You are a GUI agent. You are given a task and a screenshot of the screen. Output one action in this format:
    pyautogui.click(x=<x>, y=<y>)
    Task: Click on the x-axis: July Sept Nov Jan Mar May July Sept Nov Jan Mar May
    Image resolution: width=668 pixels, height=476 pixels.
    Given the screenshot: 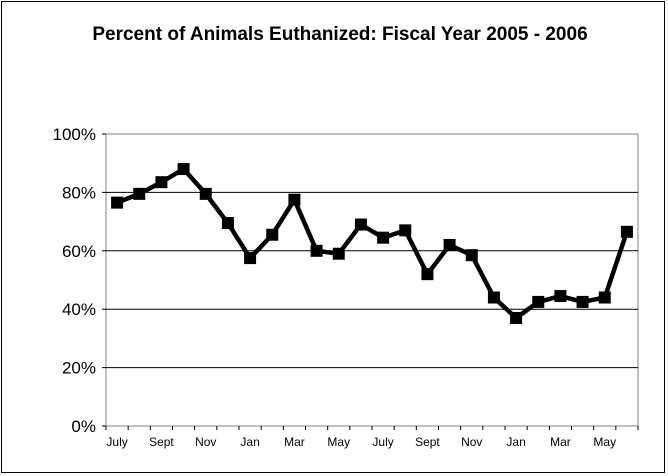 What is the action you would take?
    pyautogui.click(x=372, y=437)
    